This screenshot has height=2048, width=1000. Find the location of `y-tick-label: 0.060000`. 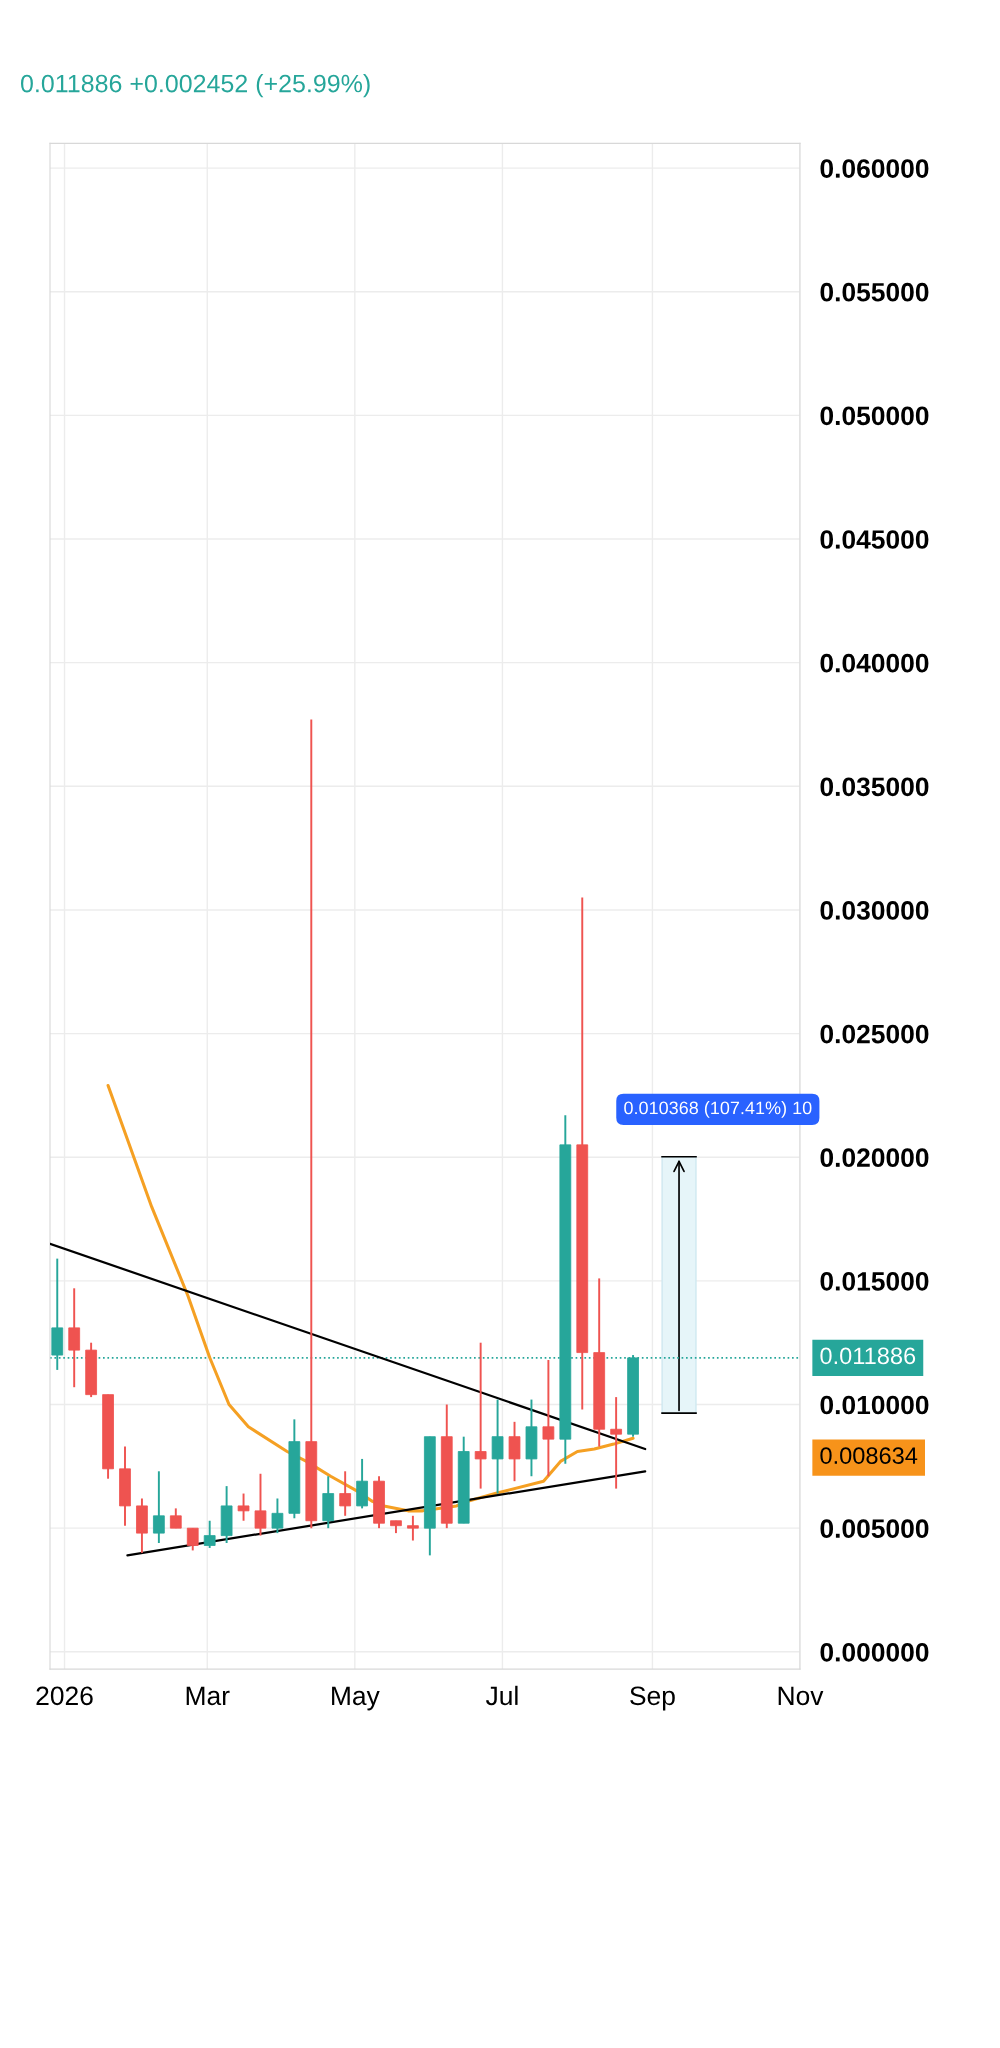

y-tick-label: 0.060000 is located at coordinates (874, 168).